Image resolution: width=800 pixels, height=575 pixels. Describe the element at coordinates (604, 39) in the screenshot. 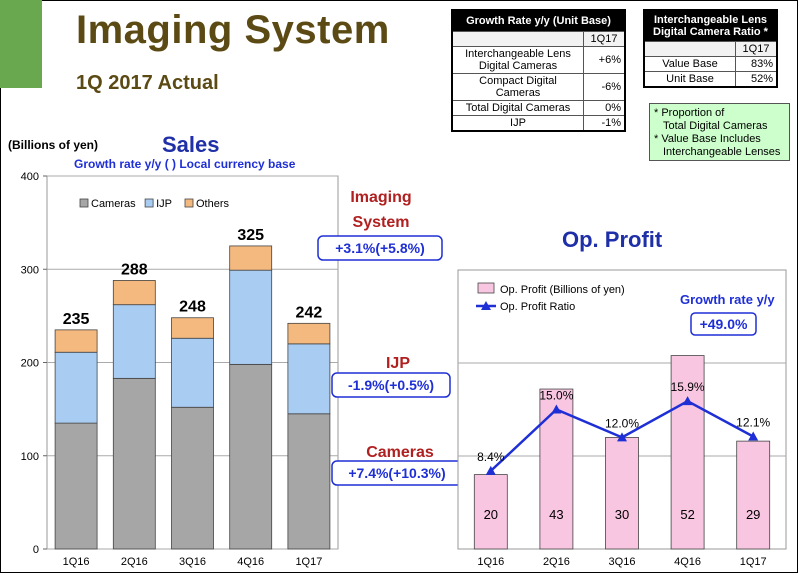

I see `growth-table-period: 1Q17` at that location.